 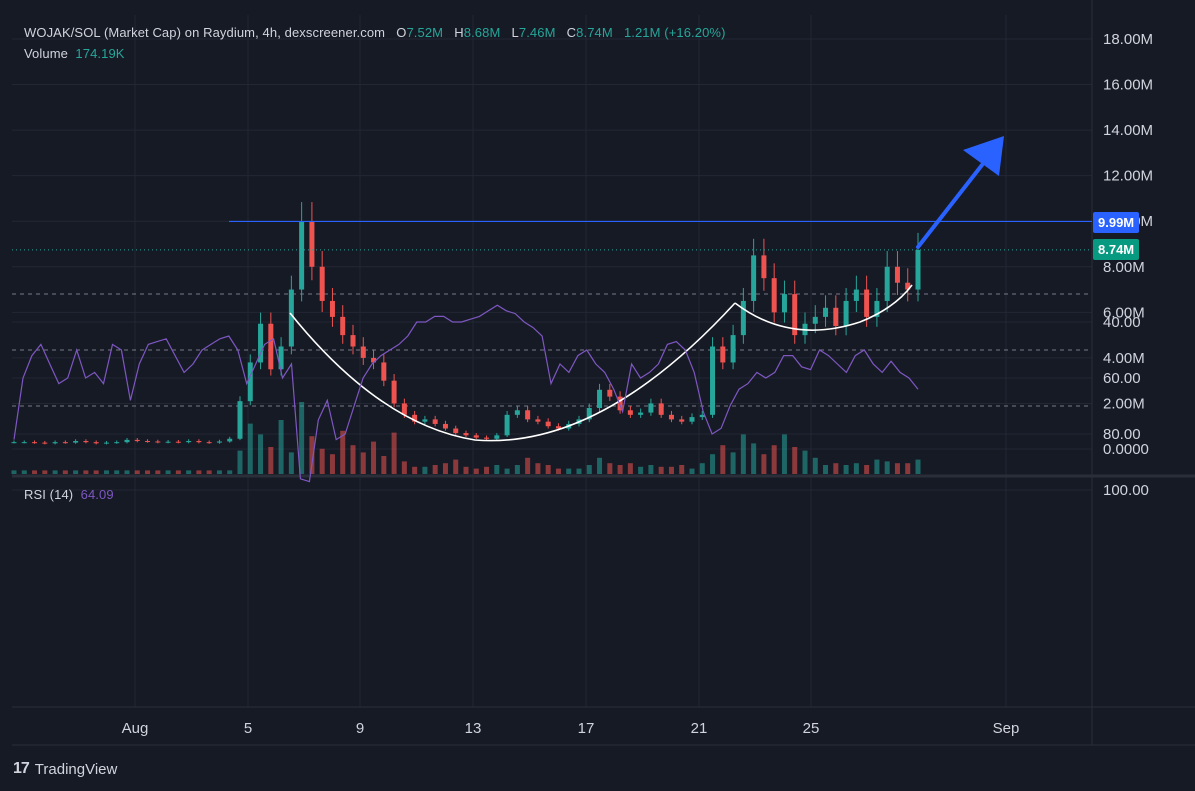 What do you see at coordinates (248, 728) in the screenshot?
I see `time-axis-tick: 5` at bounding box center [248, 728].